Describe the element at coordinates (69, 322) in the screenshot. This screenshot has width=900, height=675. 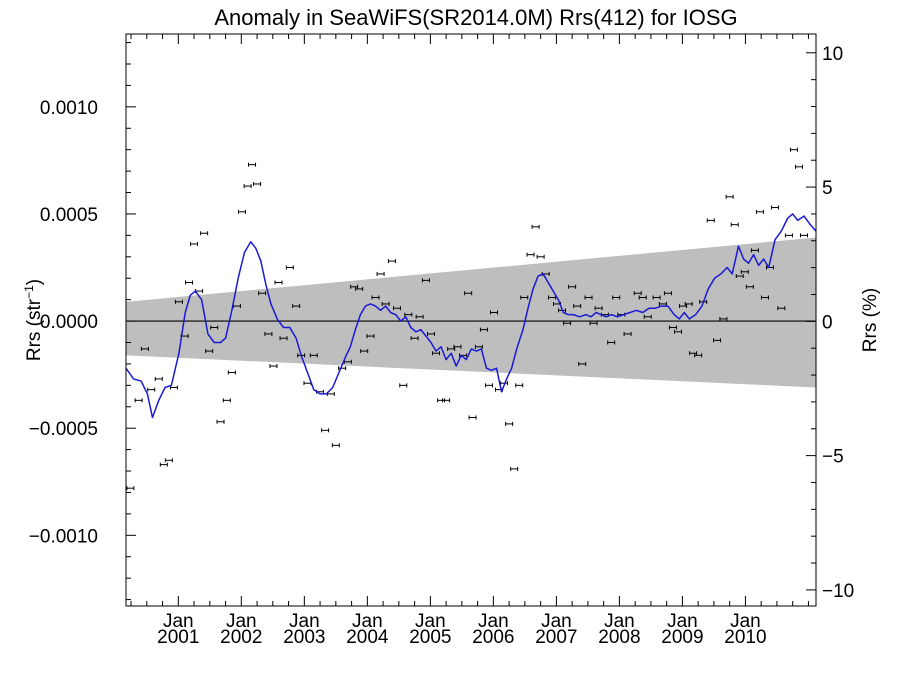
I see `y-left-tick-label: 0.0000` at that location.